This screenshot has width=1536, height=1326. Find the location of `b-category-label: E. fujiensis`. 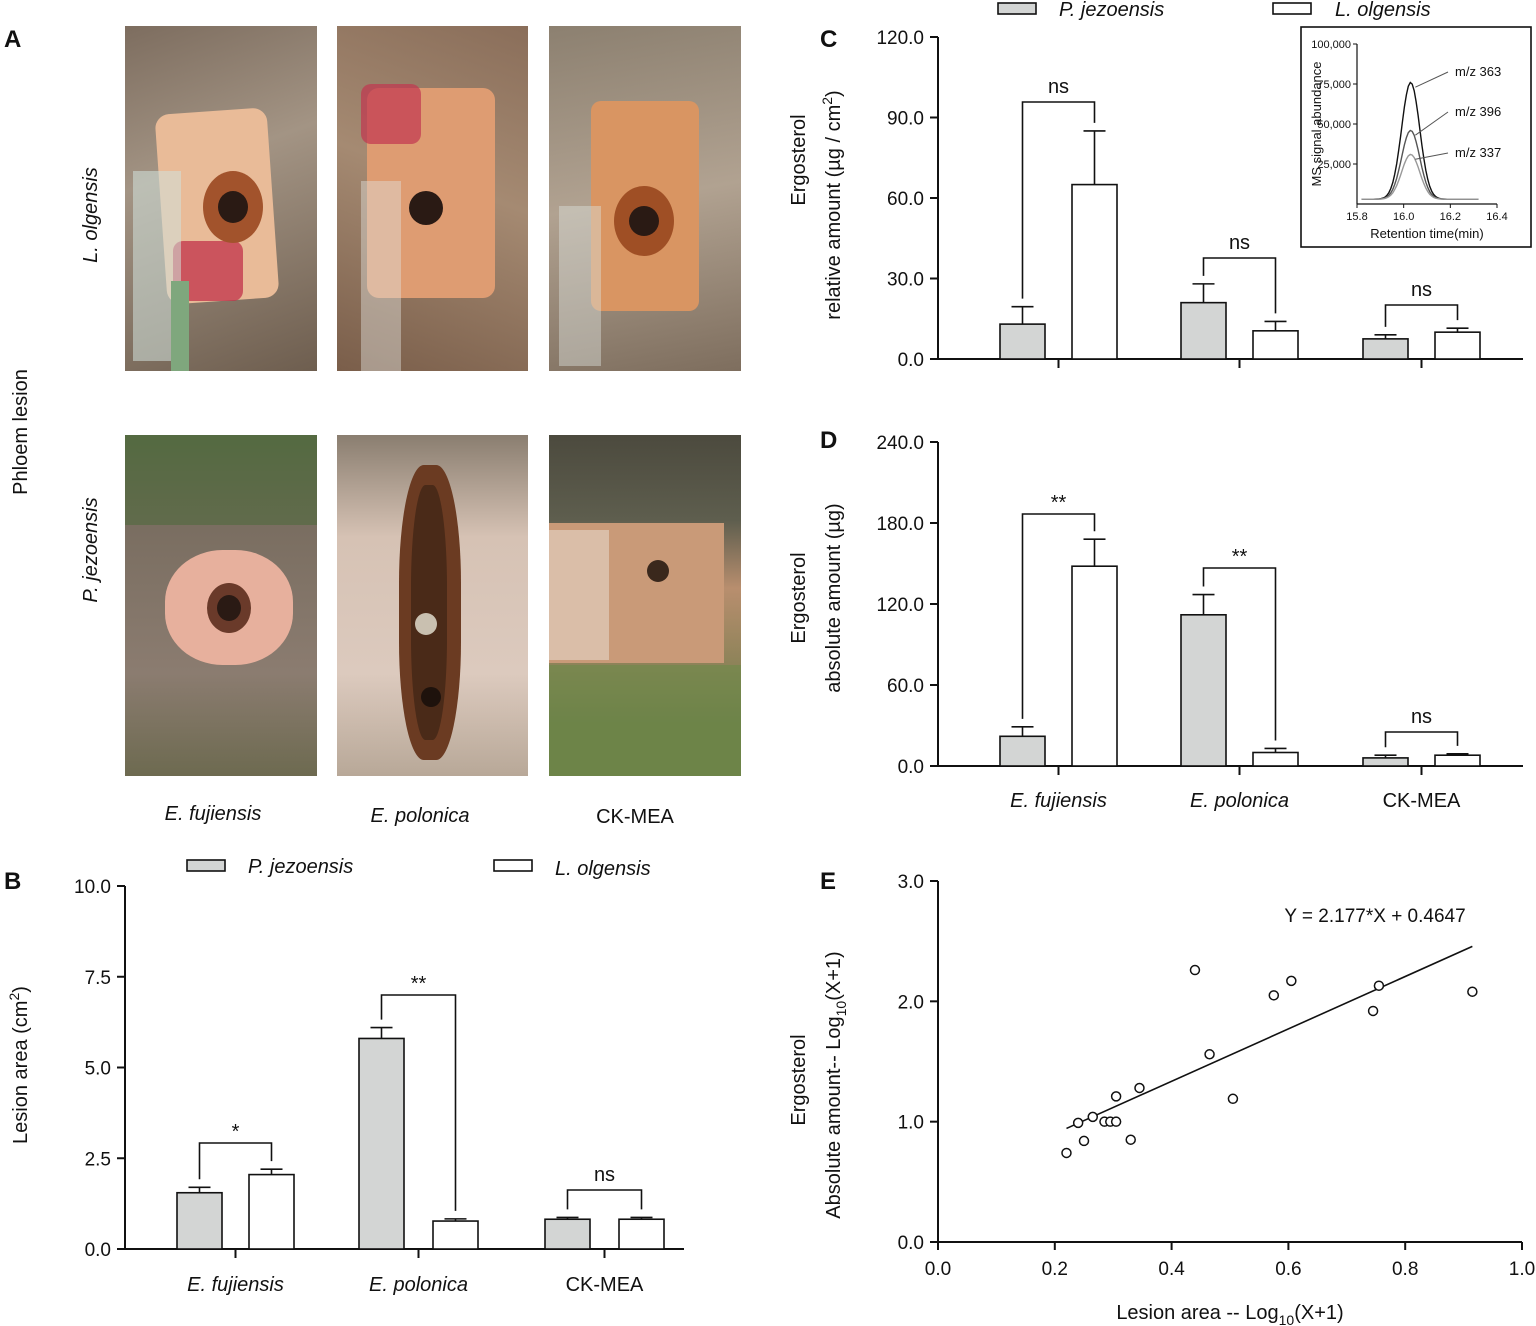

b-category-label: E. fujiensis is located at coordinates (235, 1285).